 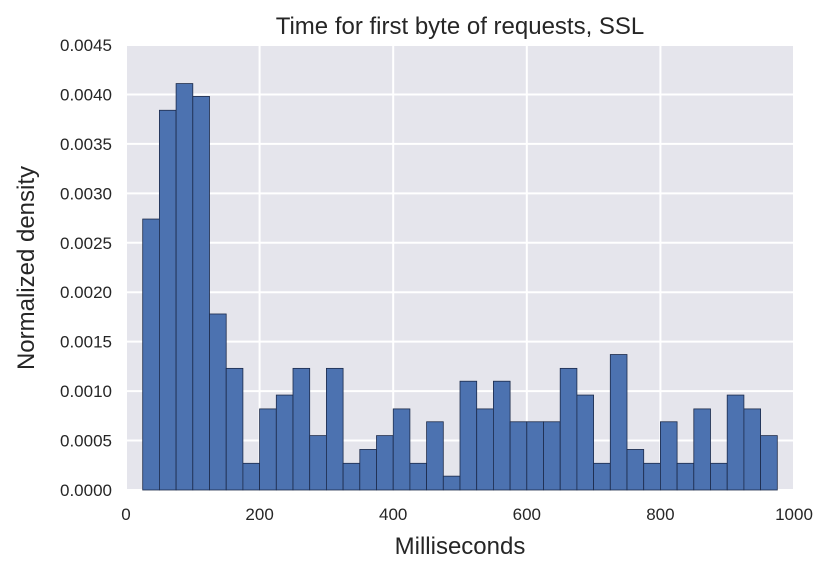 I want to click on y-tick-label: 0.0020, so click(x=86, y=292).